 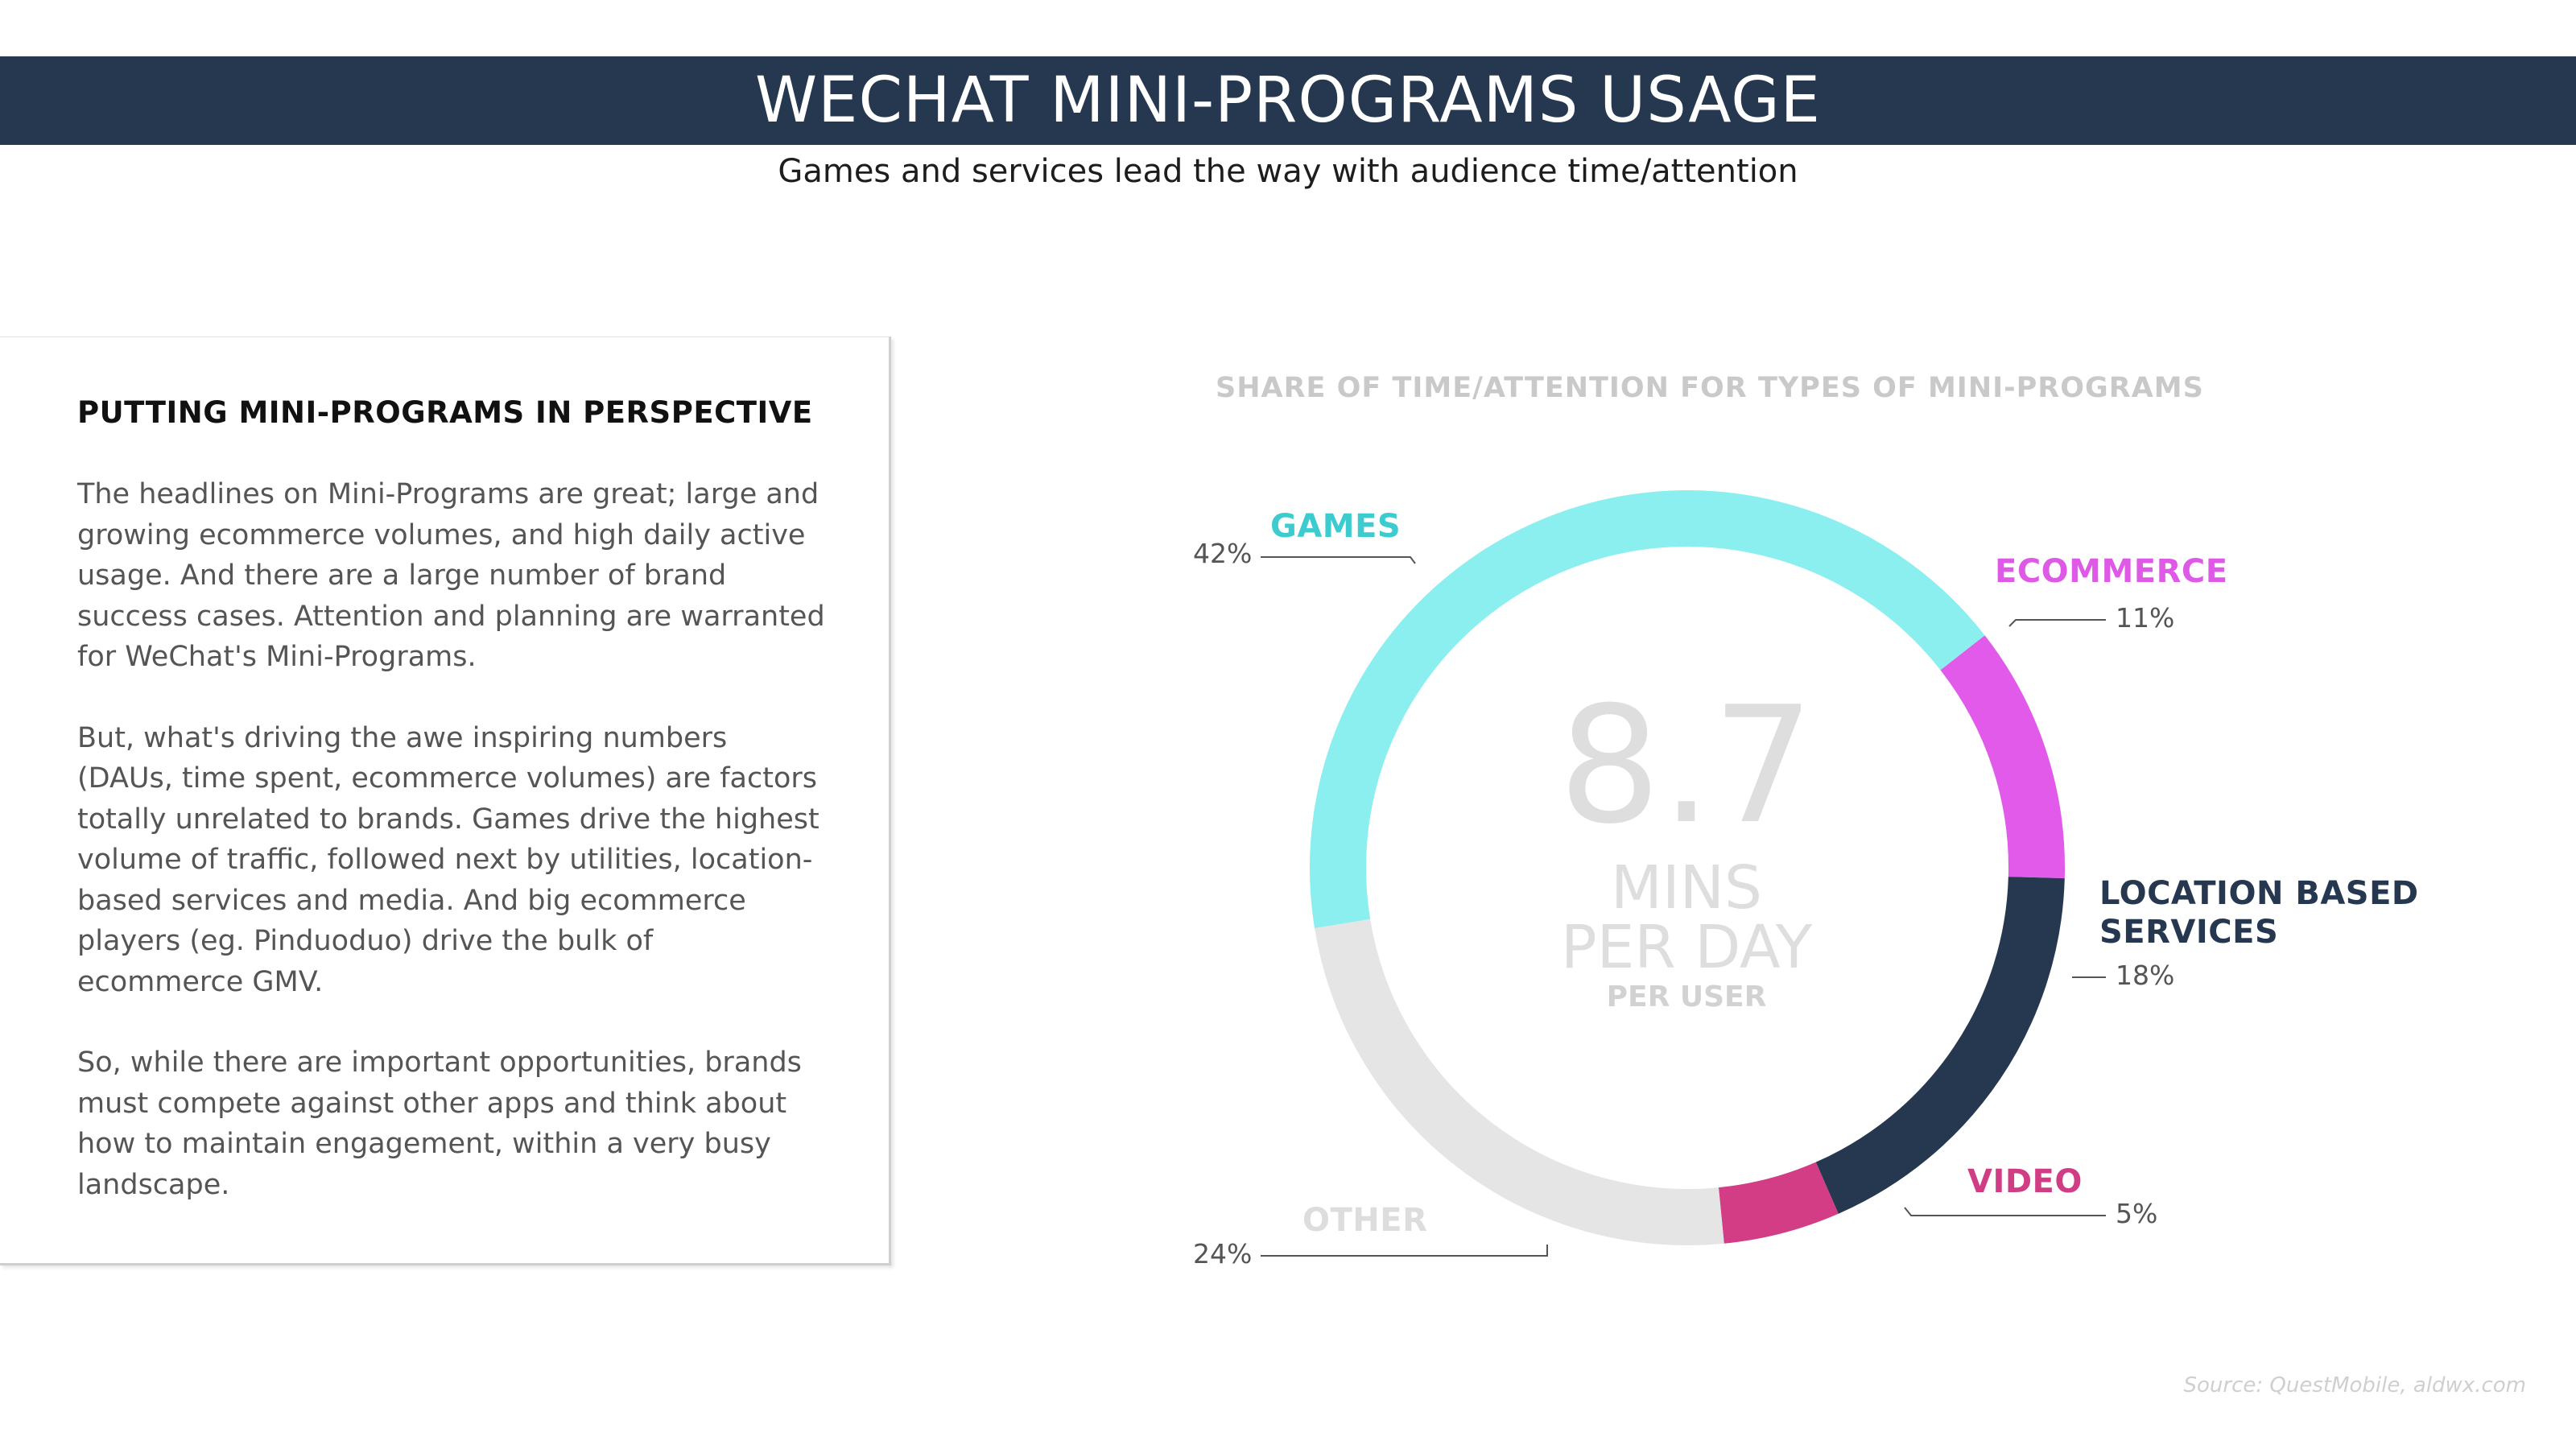 I want to click on source-note: Source: QuestMobile, aldwx.com, so click(x=2355, y=1385).